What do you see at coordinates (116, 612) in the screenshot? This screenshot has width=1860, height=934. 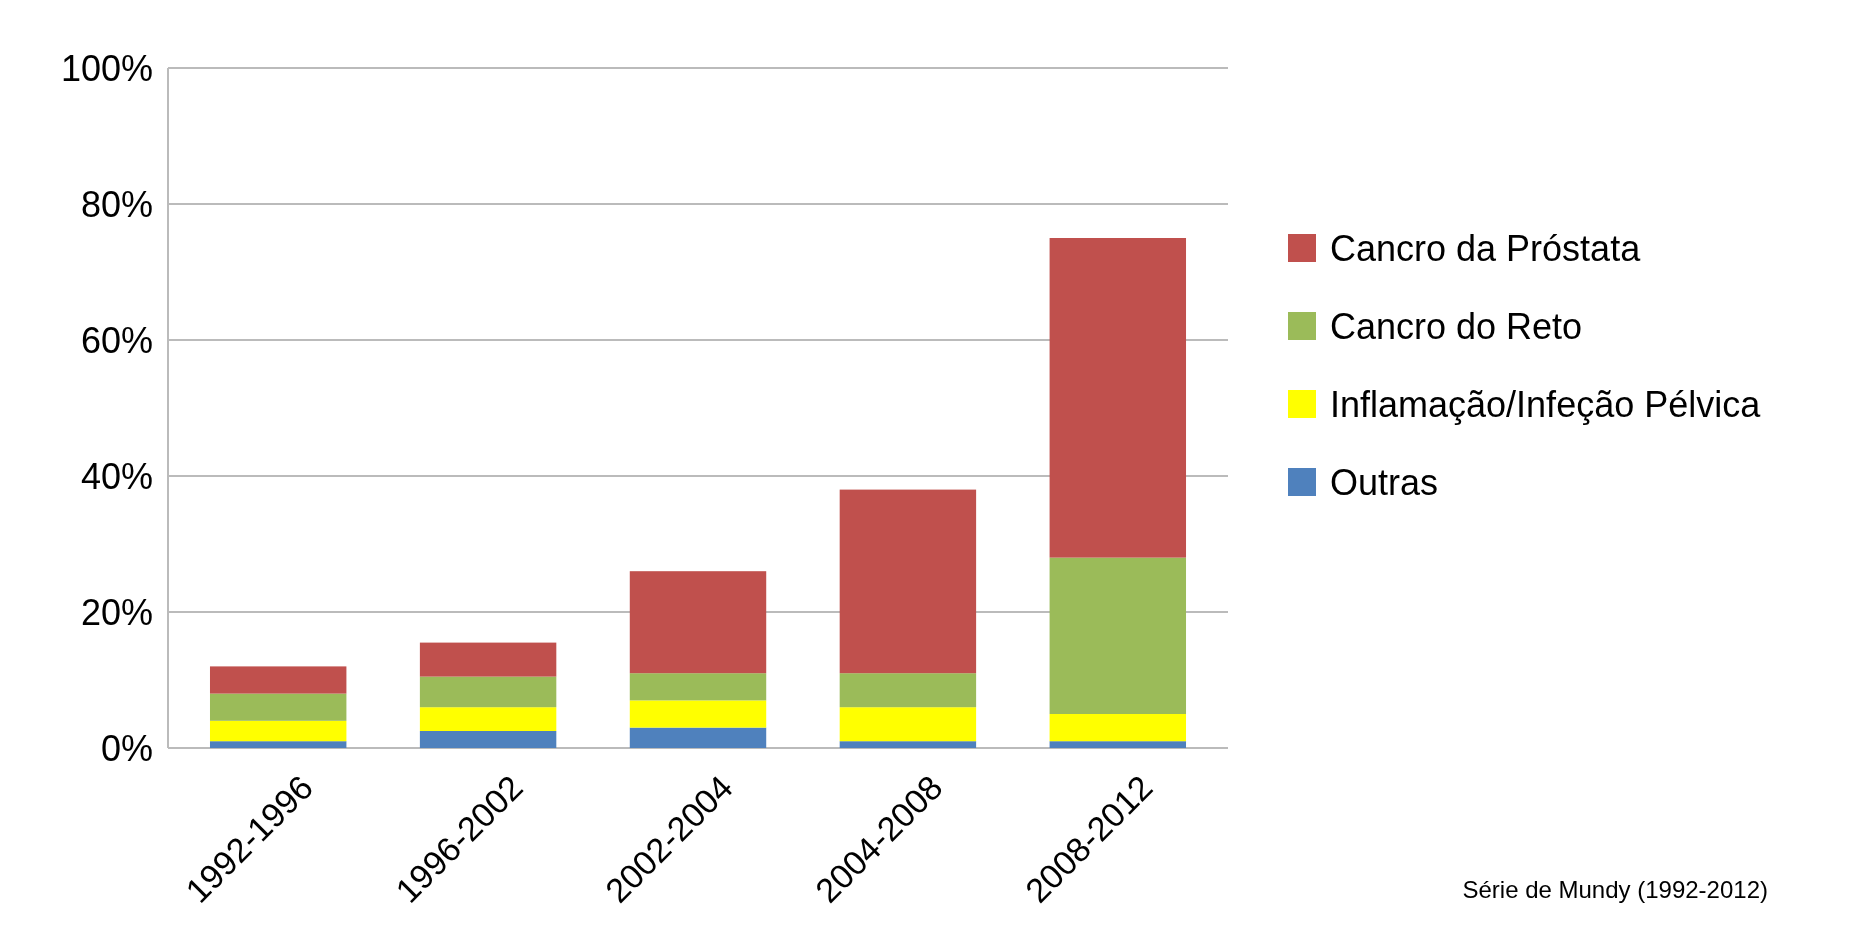 I see `y-tick-label: 20%` at bounding box center [116, 612].